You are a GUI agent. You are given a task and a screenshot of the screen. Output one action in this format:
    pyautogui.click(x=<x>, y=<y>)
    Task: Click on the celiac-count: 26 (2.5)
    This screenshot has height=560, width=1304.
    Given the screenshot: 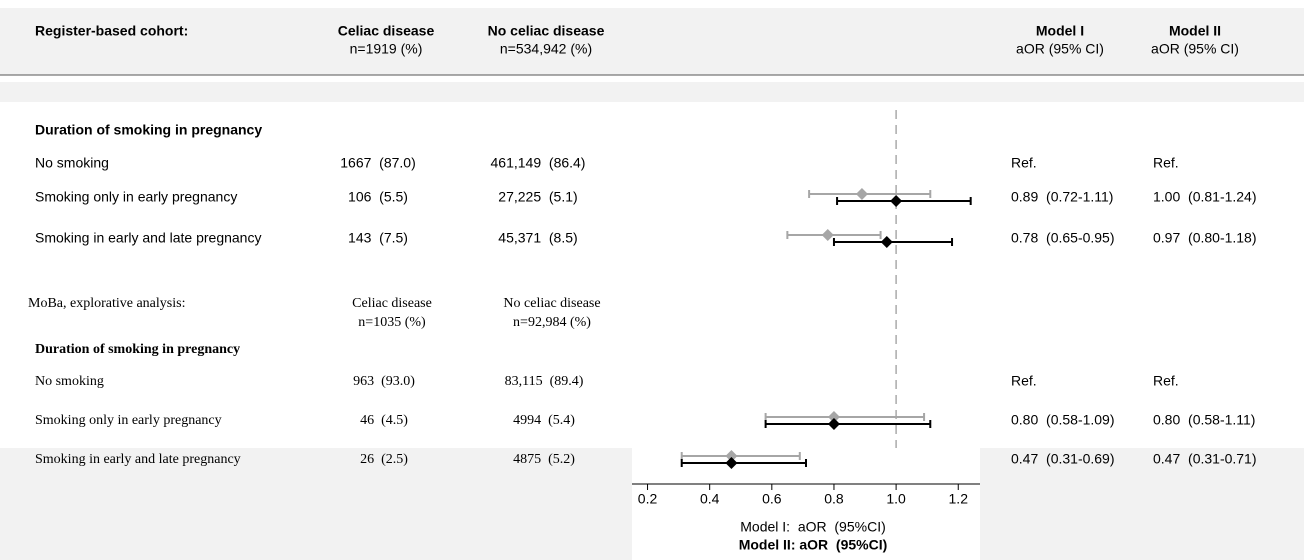 What is the action you would take?
    pyautogui.click(x=384, y=459)
    